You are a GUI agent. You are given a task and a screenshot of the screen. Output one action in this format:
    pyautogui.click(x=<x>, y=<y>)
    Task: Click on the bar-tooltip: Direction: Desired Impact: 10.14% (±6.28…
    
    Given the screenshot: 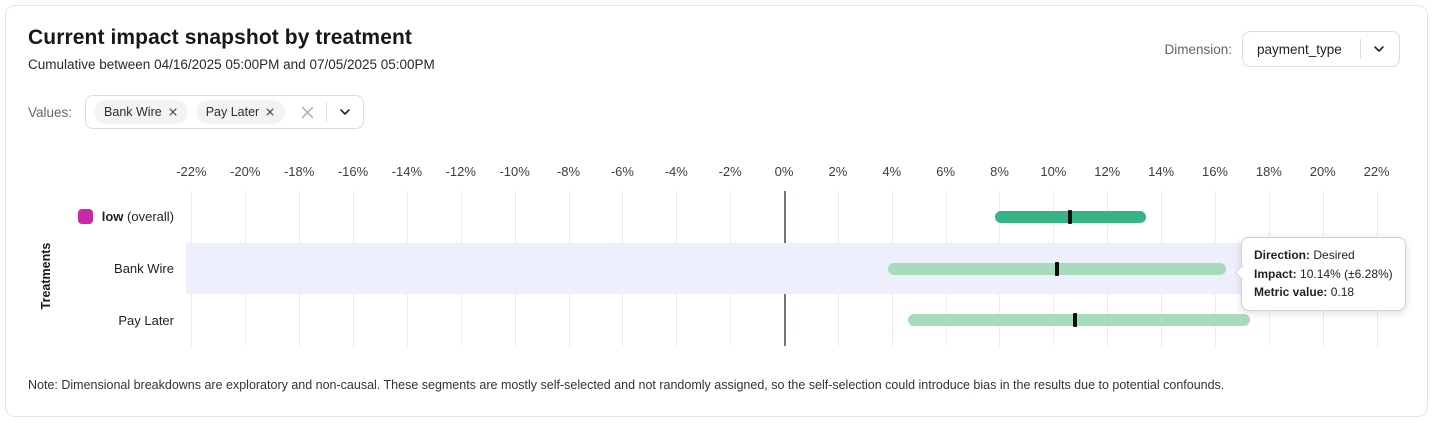 What is the action you would take?
    pyautogui.click(x=1323, y=274)
    